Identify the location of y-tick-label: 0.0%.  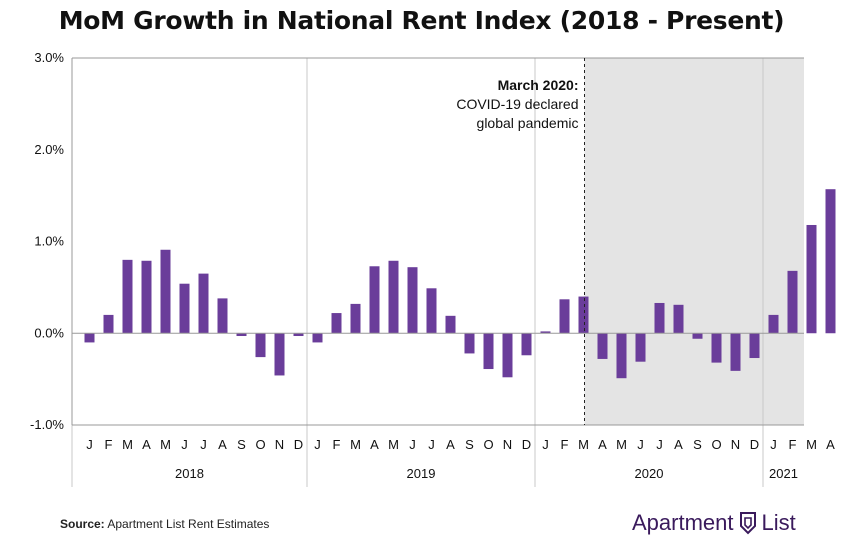
(49, 332).